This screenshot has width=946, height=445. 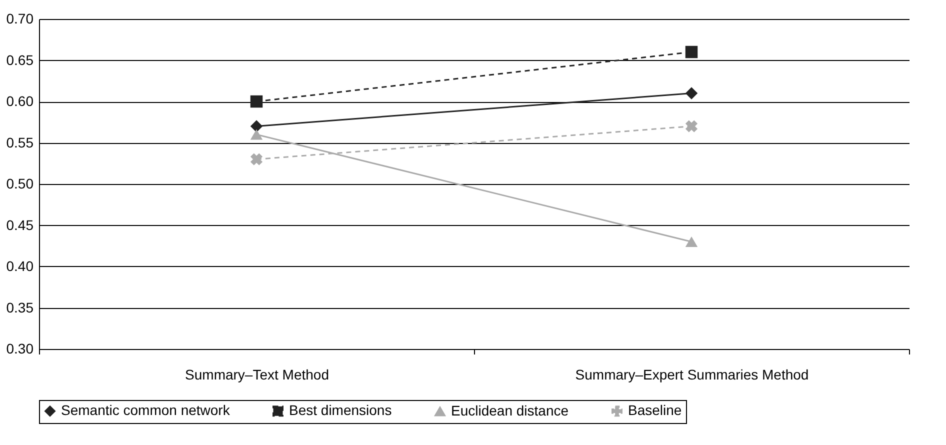 What do you see at coordinates (257, 374) in the screenshot?
I see `x-tick-label: Summary–Text Method` at bounding box center [257, 374].